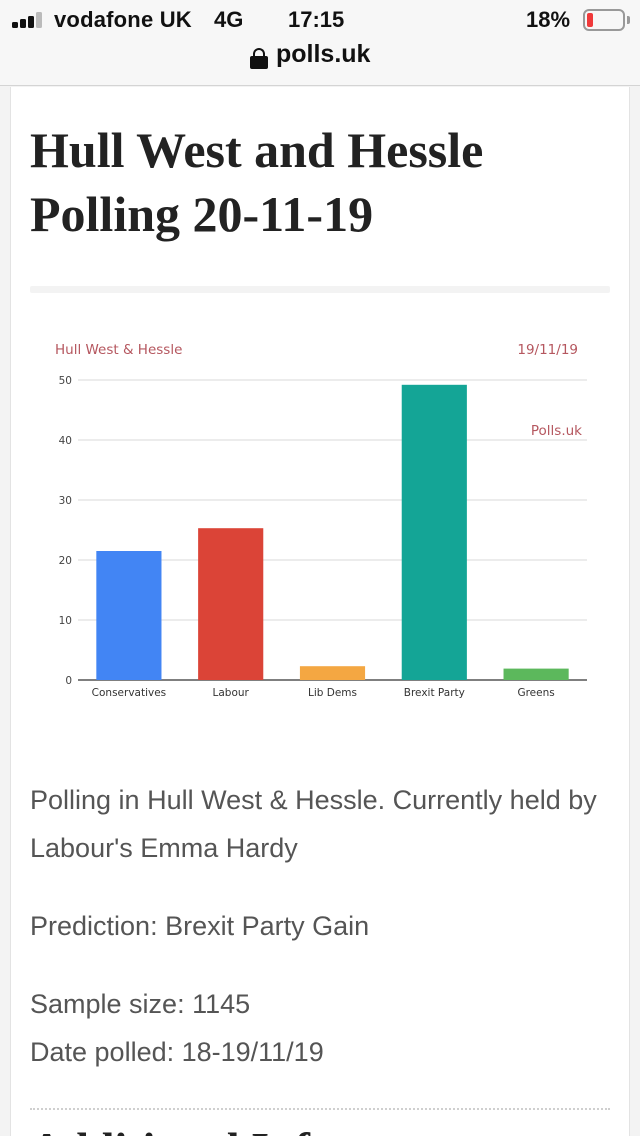  Describe the element at coordinates (332, 693) in the screenshot. I see `x-tick-label: Lib Dems` at that location.